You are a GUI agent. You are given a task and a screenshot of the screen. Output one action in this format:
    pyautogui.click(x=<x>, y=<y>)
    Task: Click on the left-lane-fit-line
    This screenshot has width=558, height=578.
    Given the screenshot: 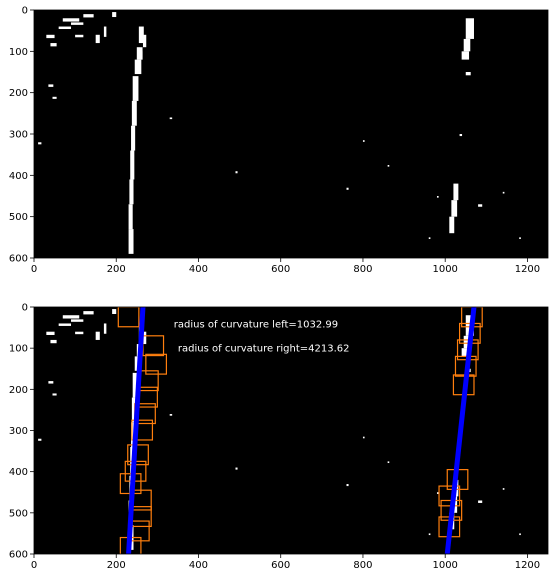 What is the action you would take?
    pyautogui.click(x=136, y=430)
    